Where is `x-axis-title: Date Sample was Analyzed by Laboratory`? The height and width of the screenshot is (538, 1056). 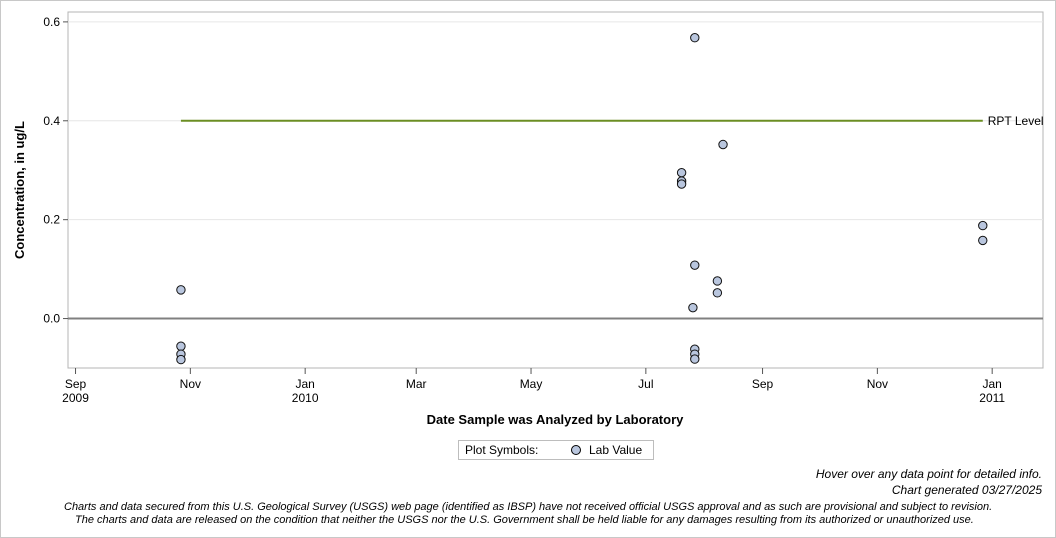
x-axis-title: Date Sample was Analyzed by Laboratory is located at coordinates (555, 419).